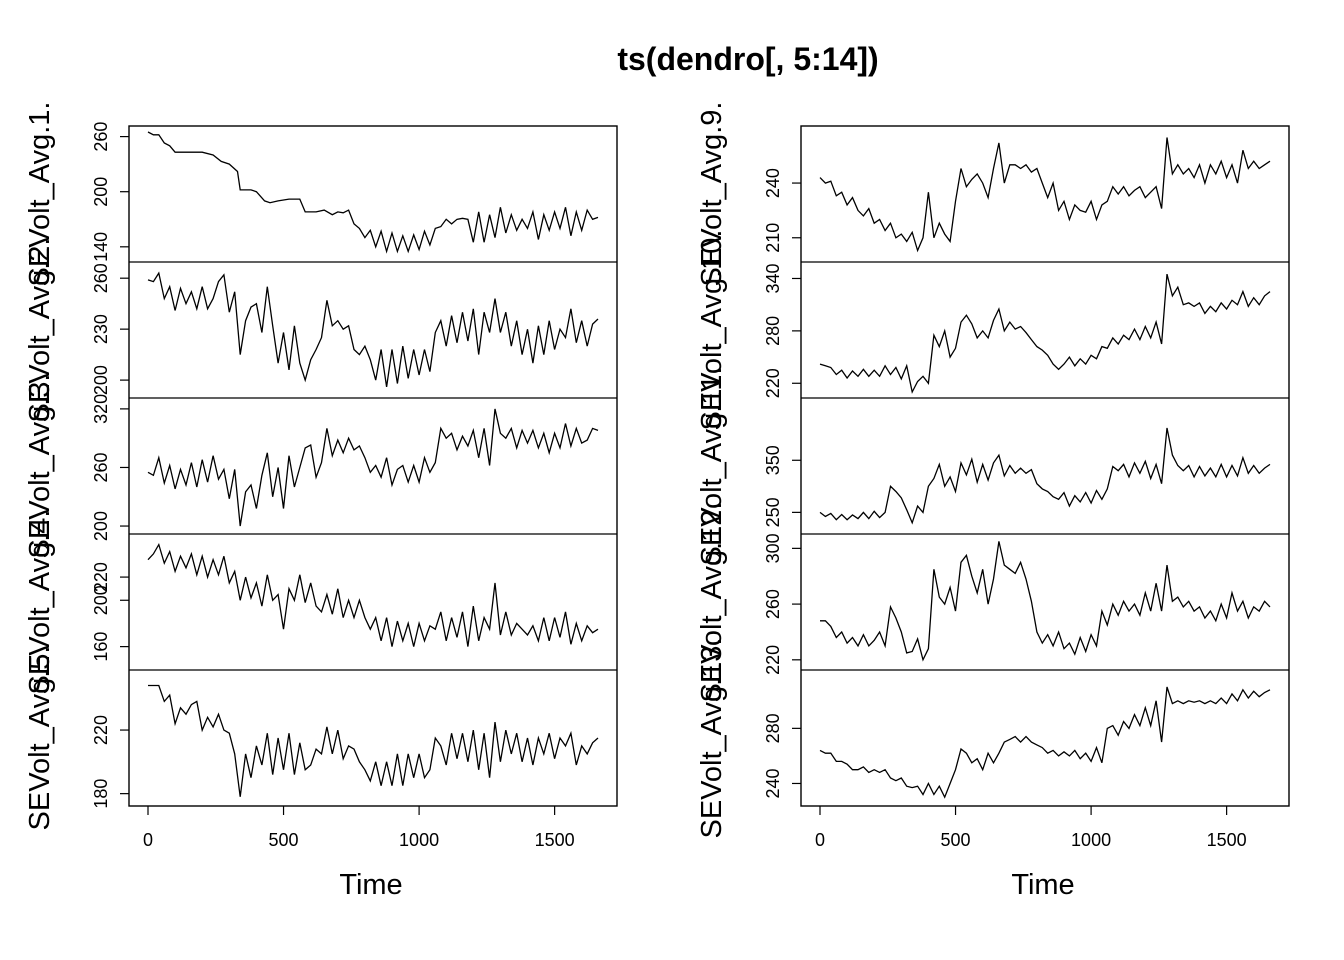 The height and width of the screenshot is (960, 1344). What do you see at coordinates (40, 466) in the screenshot?
I see `y-axis-label: SEVolt_Avg.3.` at bounding box center [40, 466].